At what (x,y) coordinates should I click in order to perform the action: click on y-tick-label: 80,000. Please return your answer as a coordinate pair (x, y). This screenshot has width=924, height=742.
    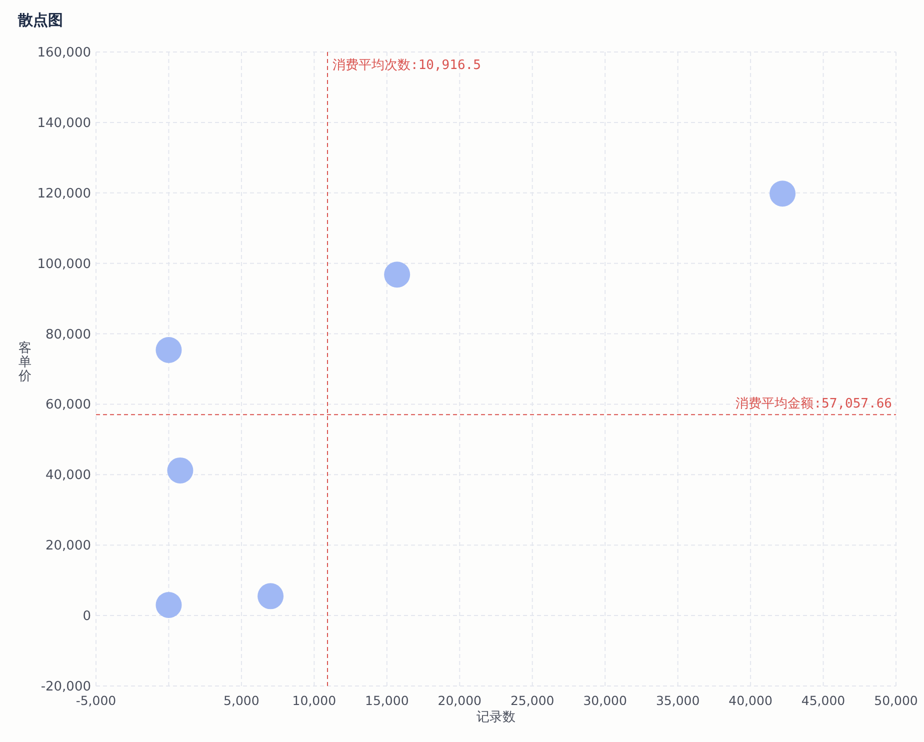
    Looking at the image, I should click on (68, 334).